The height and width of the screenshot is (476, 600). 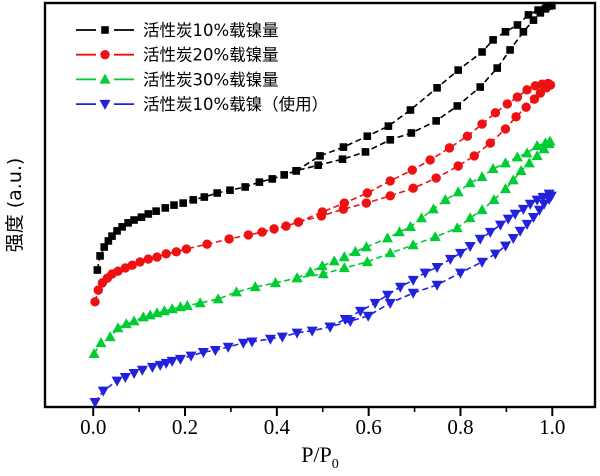 I want to click on legend-label: 活性炭20%载镍量, so click(x=211, y=55).